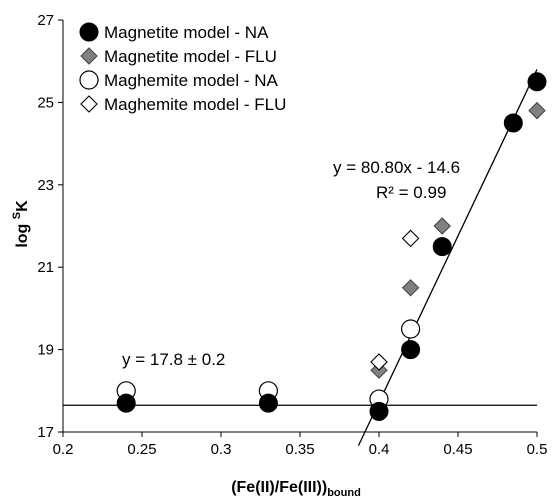  Describe the element at coordinates (141, 449) in the screenshot. I see `x-tick-label: 0.25` at that location.